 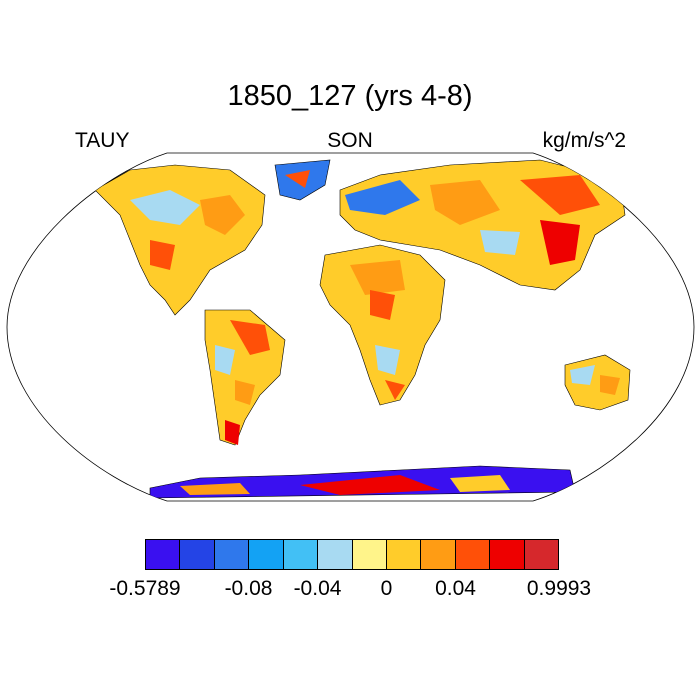 What do you see at coordinates (559, 588) in the screenshot?
I see `colorbar-tick-label: 0.9993` at bounding box center [559, 588].